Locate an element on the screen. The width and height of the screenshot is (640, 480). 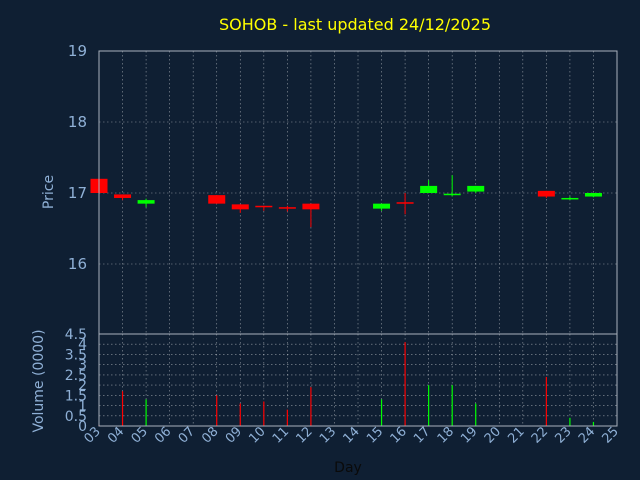
volume-tick-label: 0.5 is located at coordinates (76, 417).